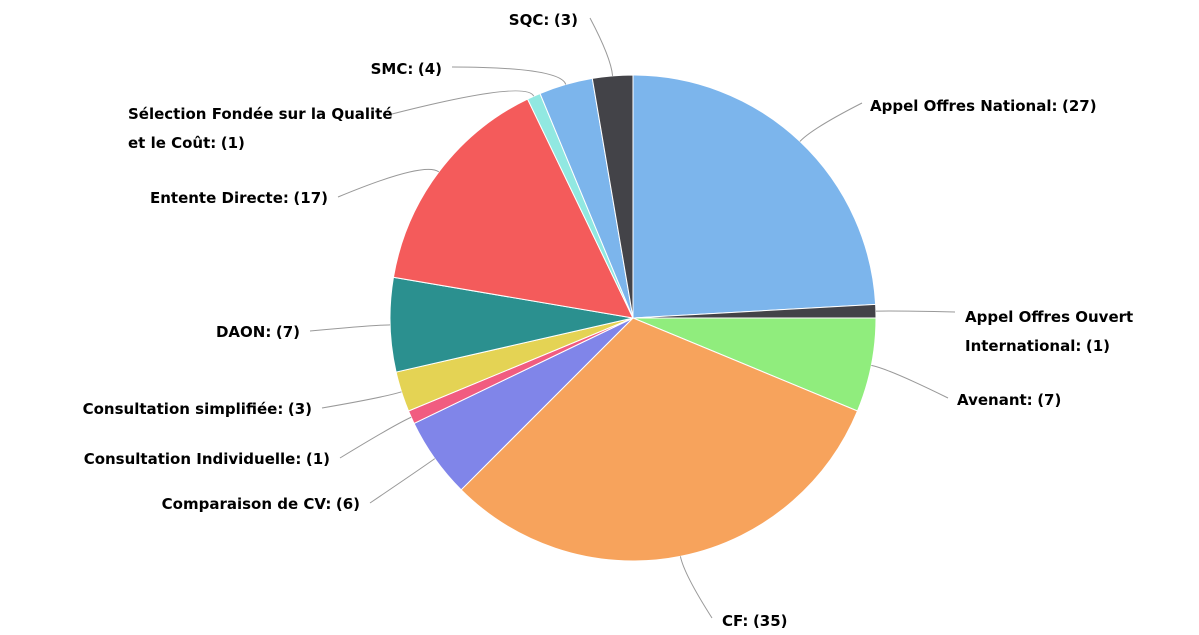  I want to click on data-label: Appel Offres Ouvert International: (1), so click(1080, 332).